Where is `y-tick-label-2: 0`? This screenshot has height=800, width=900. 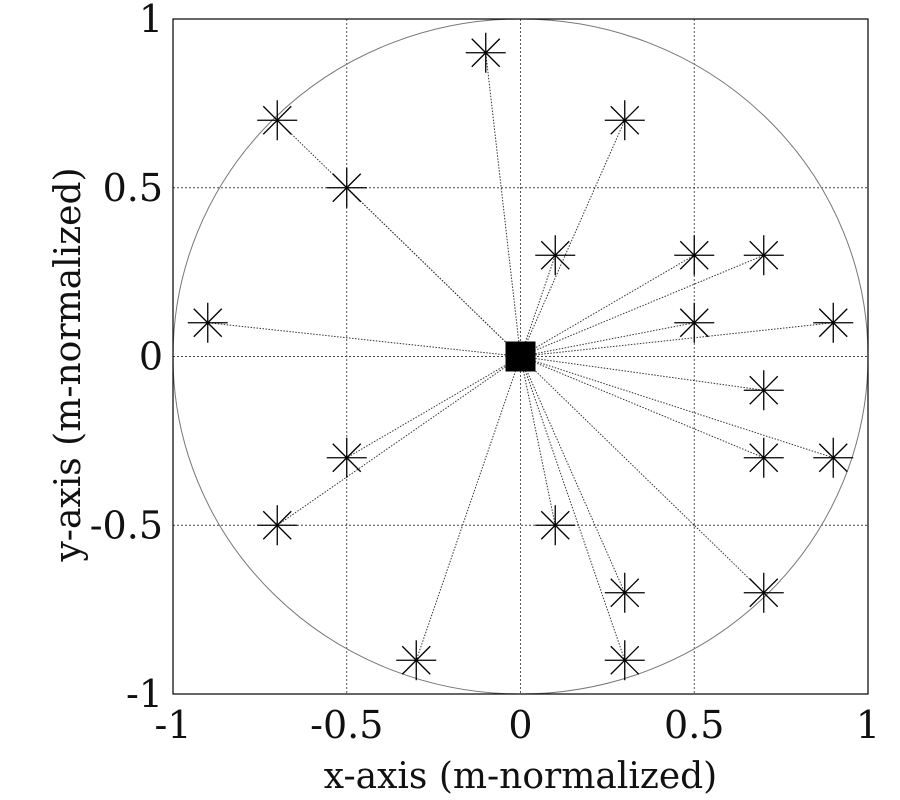 y-tick-label-2: 0 is located at coordinates (151, 357).